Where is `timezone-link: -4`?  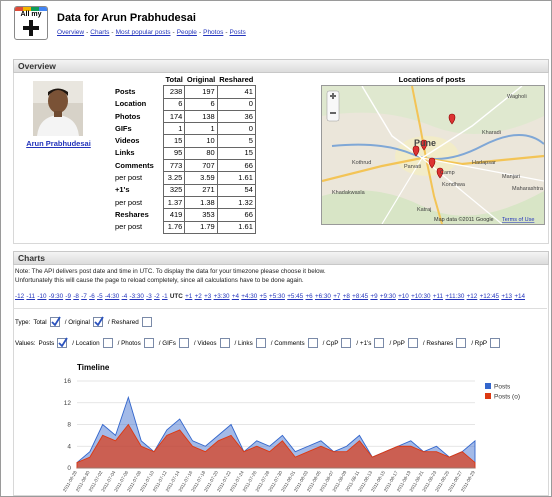 timezone-link: -4 is located at coordinates (124, 296).